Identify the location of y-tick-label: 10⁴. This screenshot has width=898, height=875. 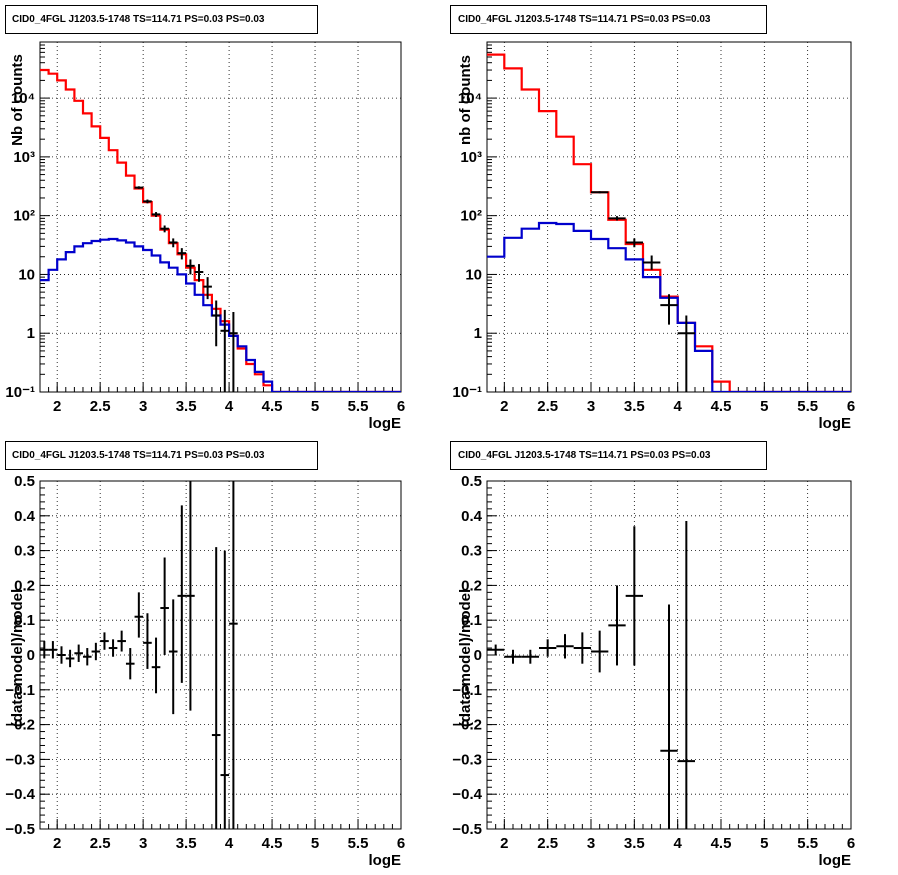
(470, 98).